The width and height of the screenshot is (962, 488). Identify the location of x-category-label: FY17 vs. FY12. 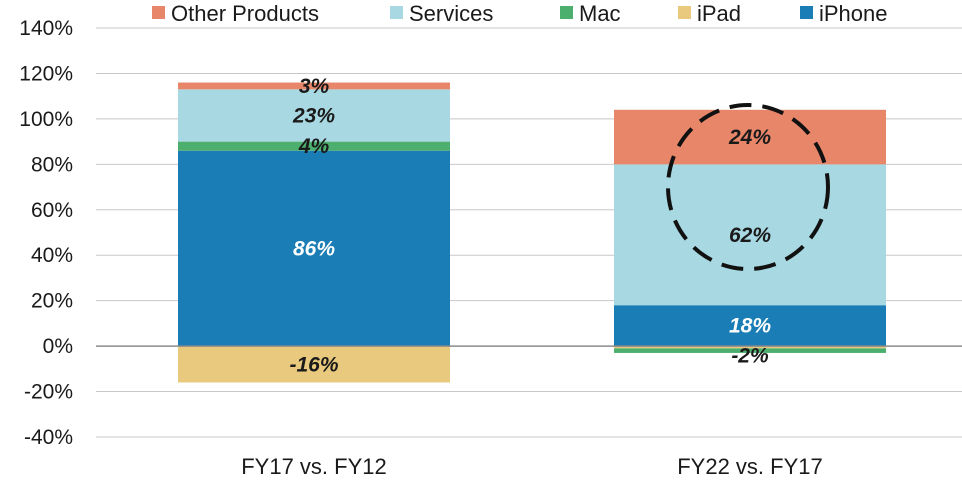
(314, 466).